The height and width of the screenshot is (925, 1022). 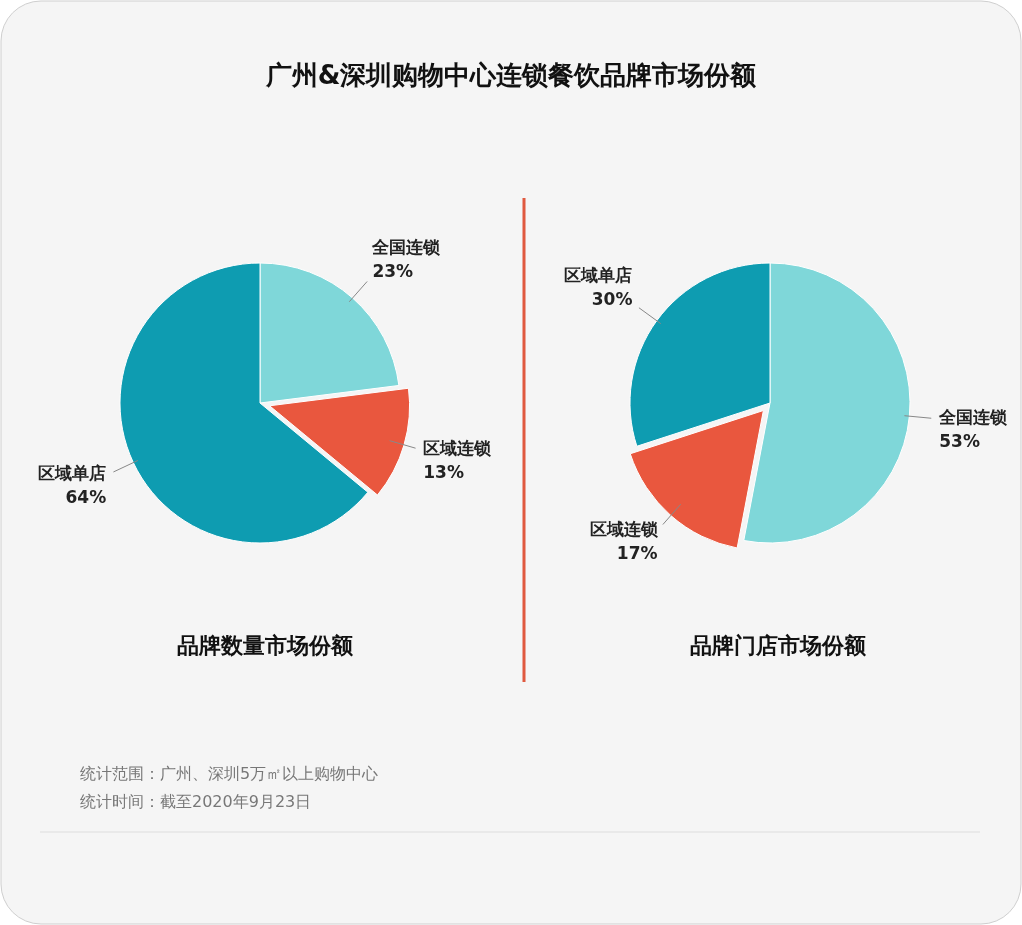 What do you see at coordinates (511, 75) in the screenshot?
I see `chart-title: 广州&深圳购物中心连锁餐饮品牌市场份额` at bounding box center [511, 75].